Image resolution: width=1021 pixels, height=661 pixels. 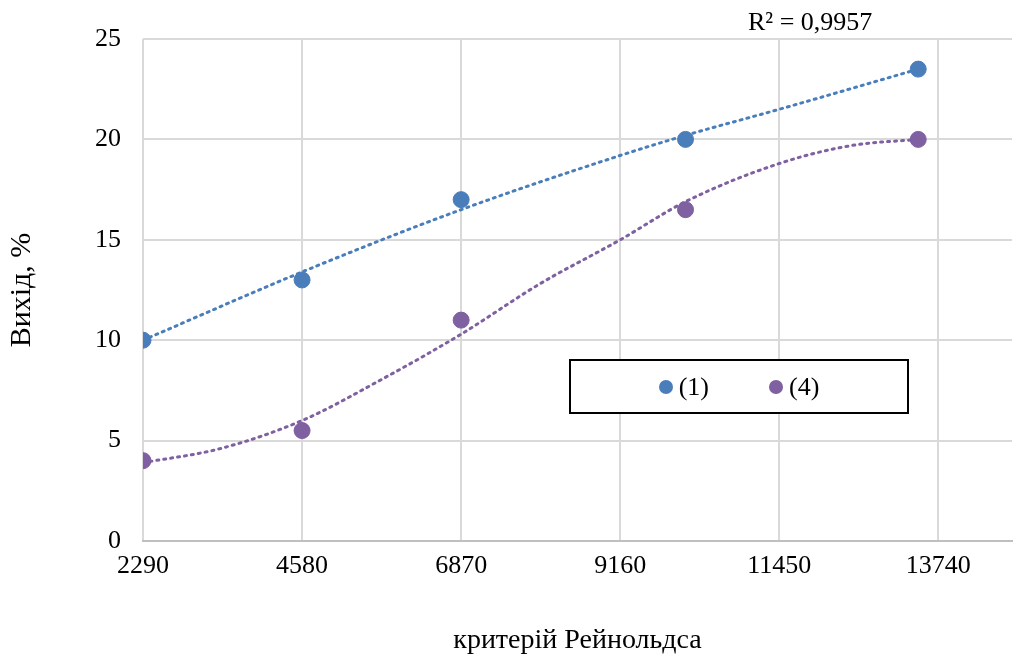 I want to click on y-tick-label: 20, so click(x=108, y=138).